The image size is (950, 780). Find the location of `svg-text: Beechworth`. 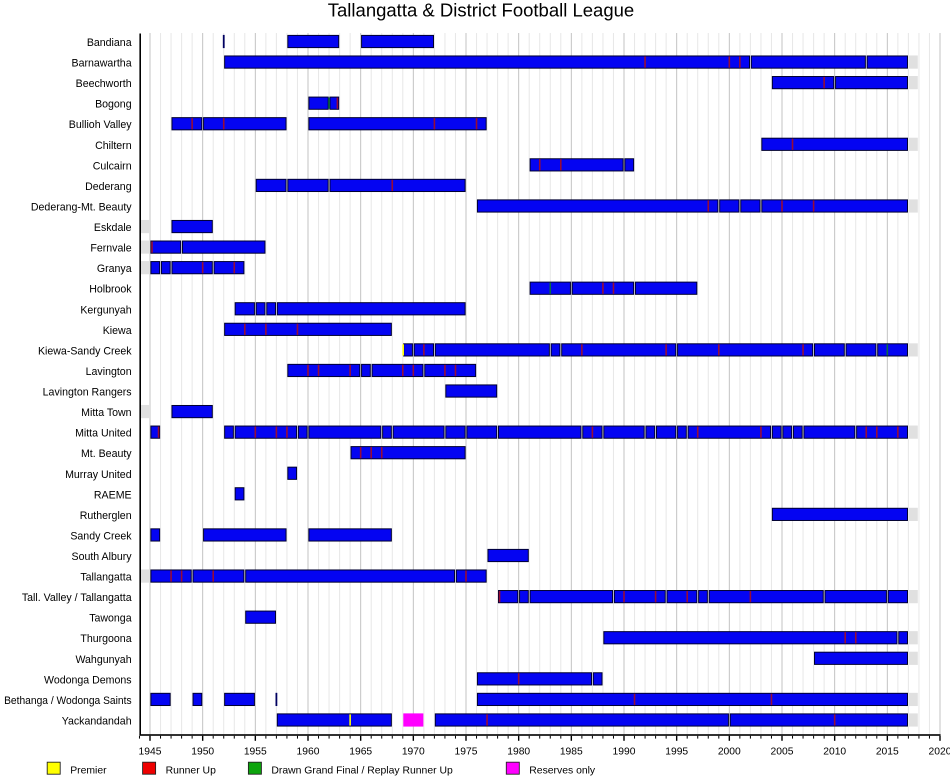

svg-text: Beechworth is located at coordinates (104, 84).